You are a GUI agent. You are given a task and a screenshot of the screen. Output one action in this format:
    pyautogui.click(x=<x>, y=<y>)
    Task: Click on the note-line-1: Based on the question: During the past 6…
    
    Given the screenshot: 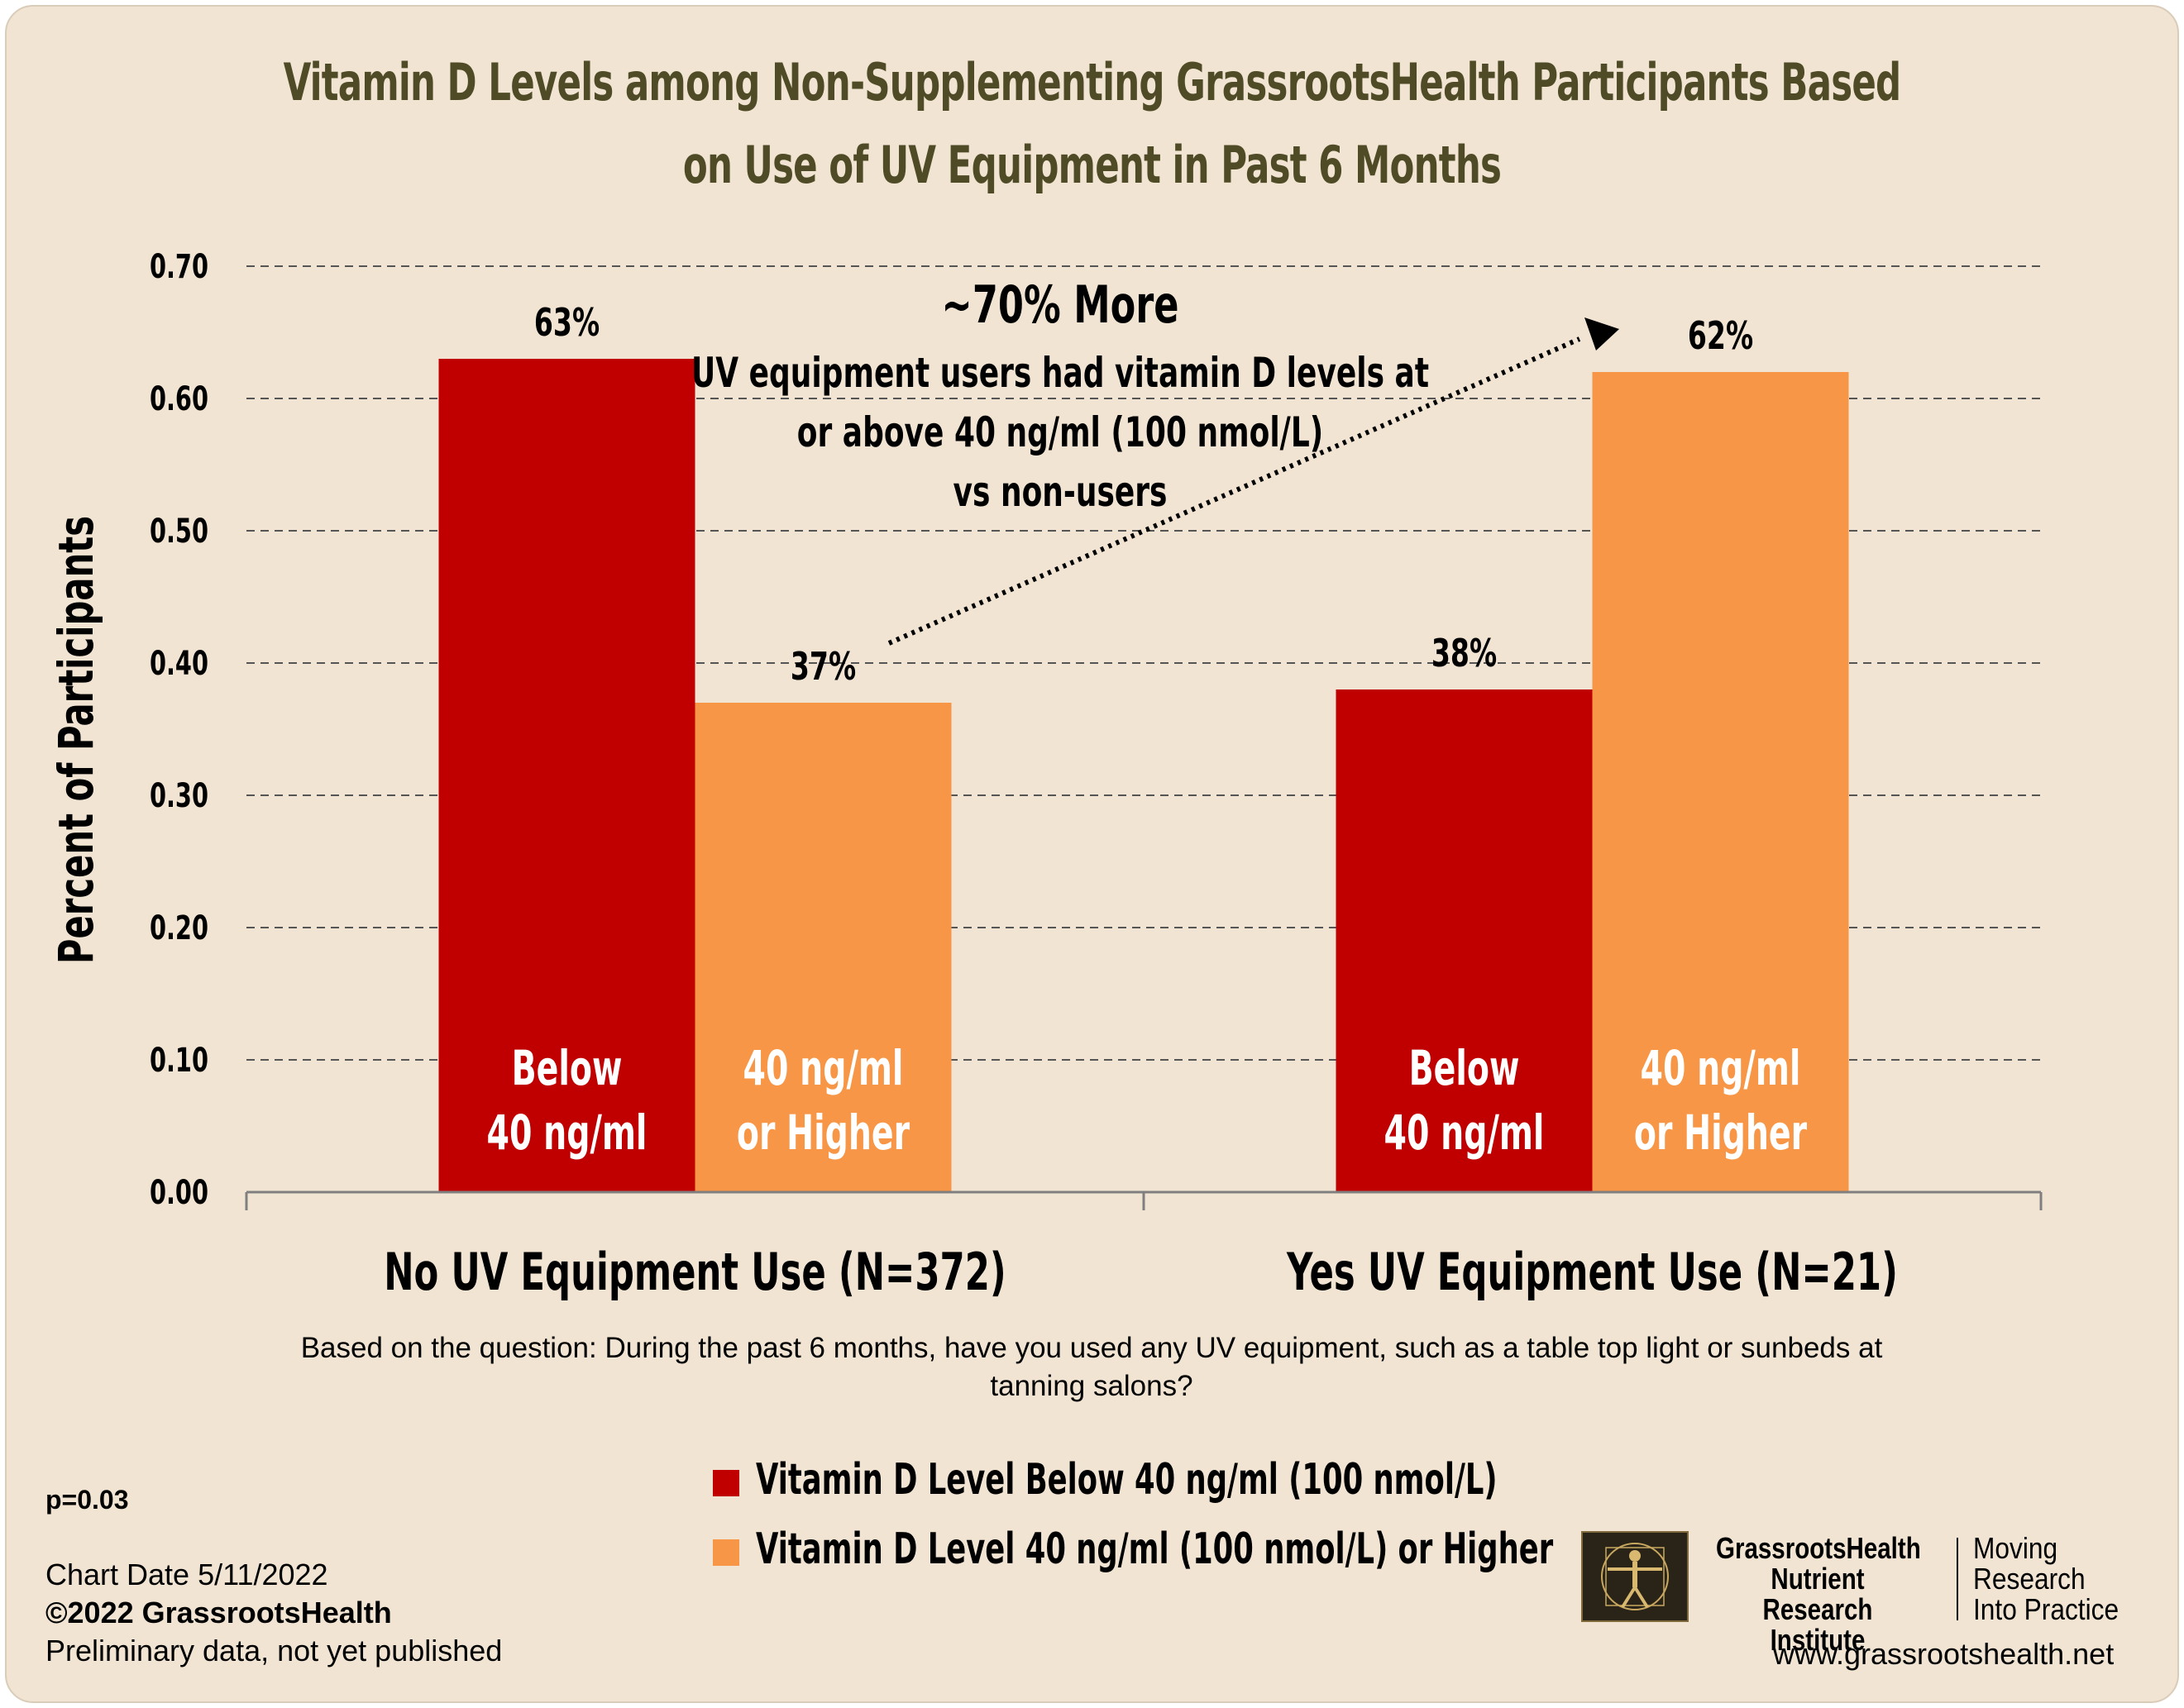 What is the action you would take?
    pyautogui.click(x=1091, y=1348)
    